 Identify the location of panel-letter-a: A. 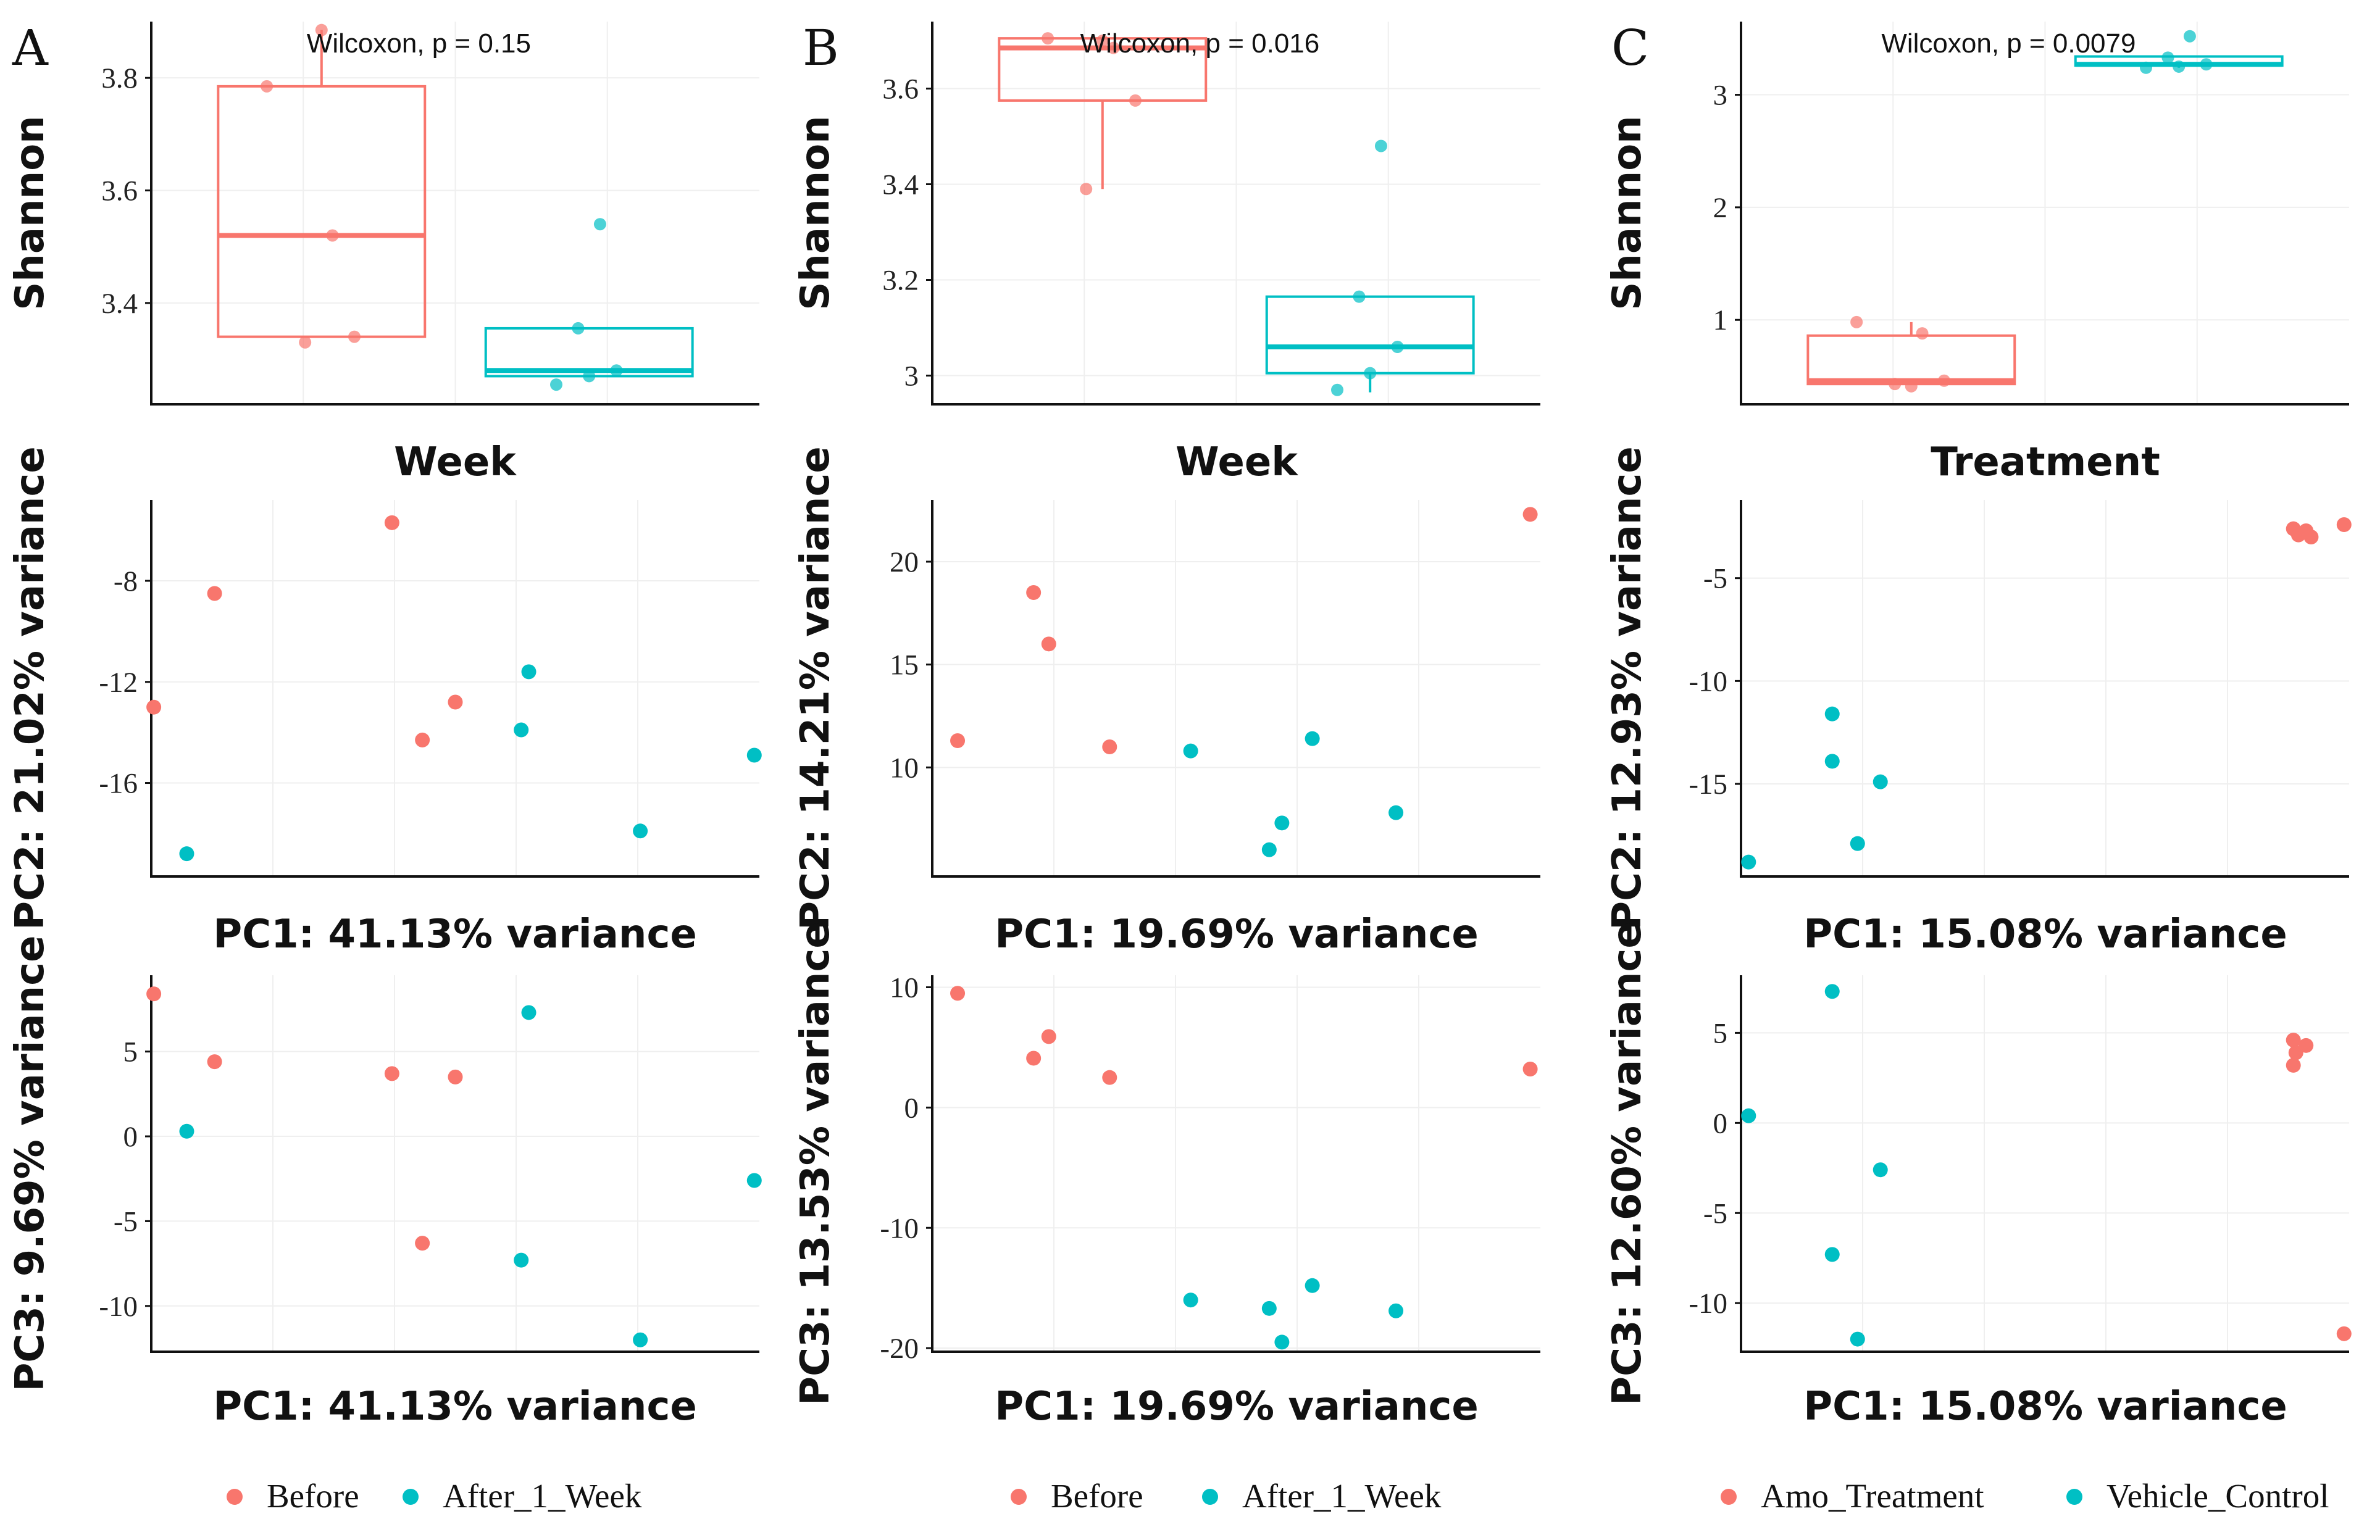
(31, 48).